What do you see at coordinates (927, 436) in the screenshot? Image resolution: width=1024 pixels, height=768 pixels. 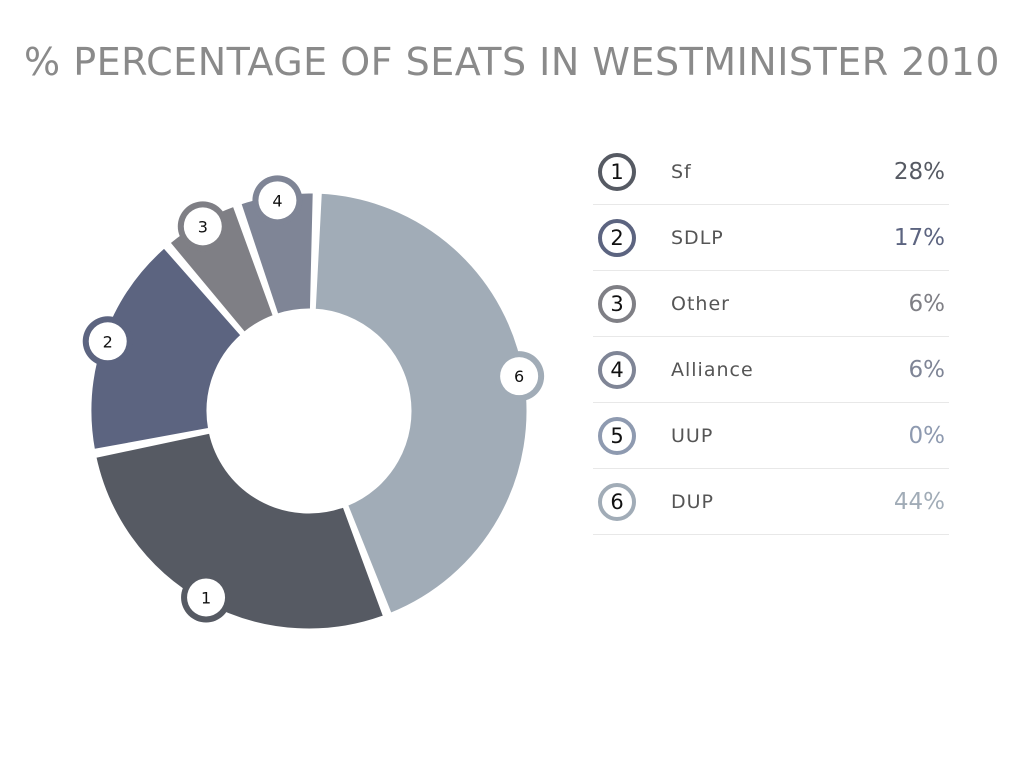 I see `legend-value: 0%` at bounding box center [927, 436].